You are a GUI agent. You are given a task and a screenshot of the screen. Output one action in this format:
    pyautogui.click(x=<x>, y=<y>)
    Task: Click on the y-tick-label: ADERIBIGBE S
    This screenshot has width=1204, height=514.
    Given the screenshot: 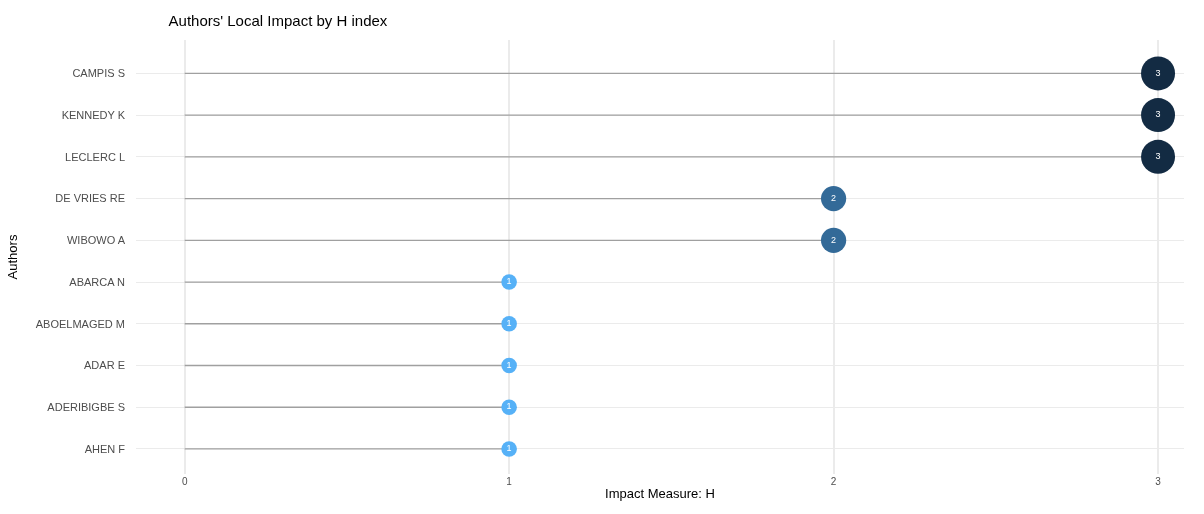 What is the action you would take?
    pyautogui.click(x=86, y=407)
    